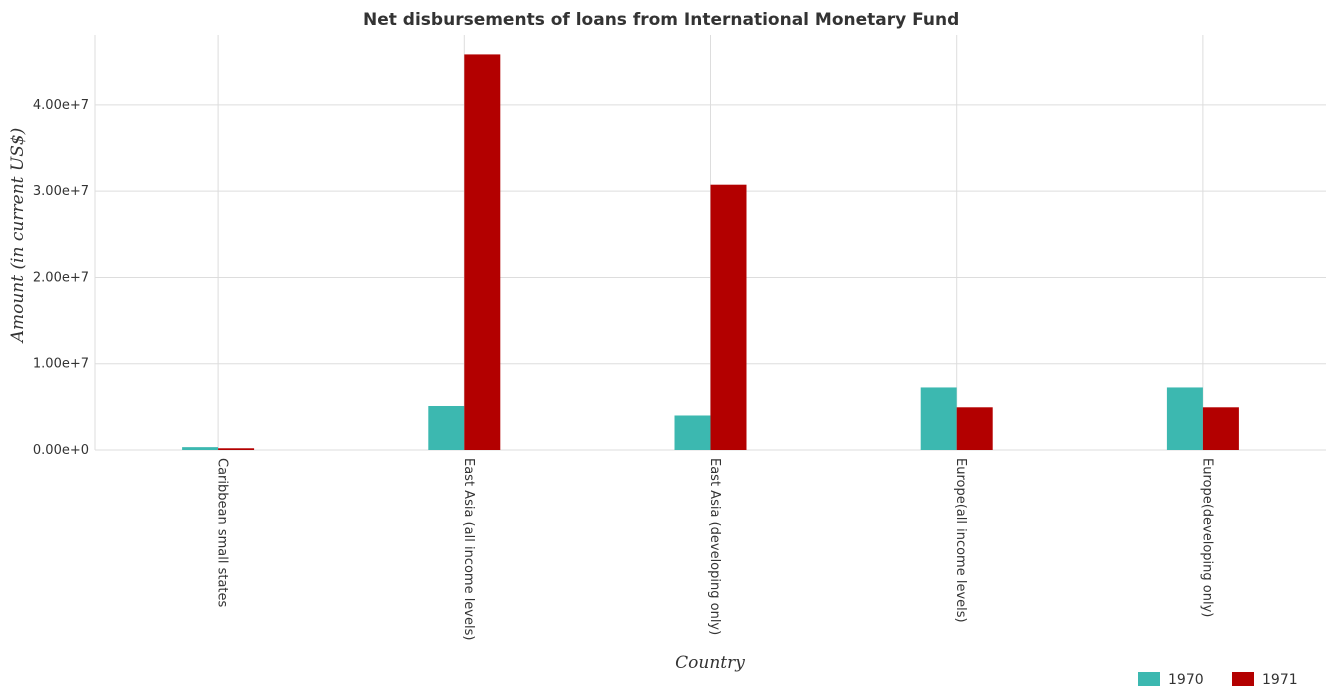  I want to click on legend: 1970 1971, so click(1218, 680).